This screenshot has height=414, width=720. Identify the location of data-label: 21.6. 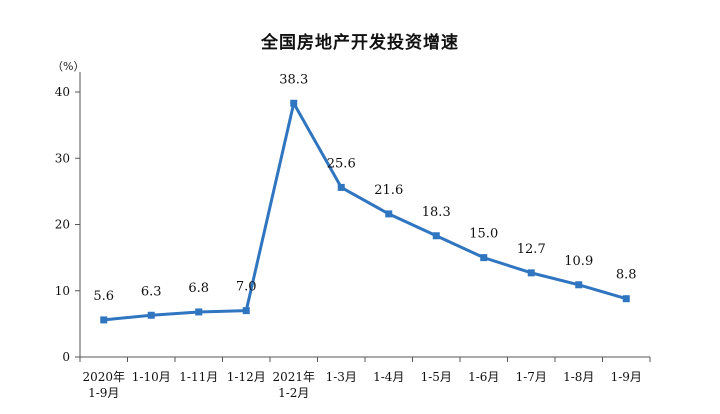
(388, 190).